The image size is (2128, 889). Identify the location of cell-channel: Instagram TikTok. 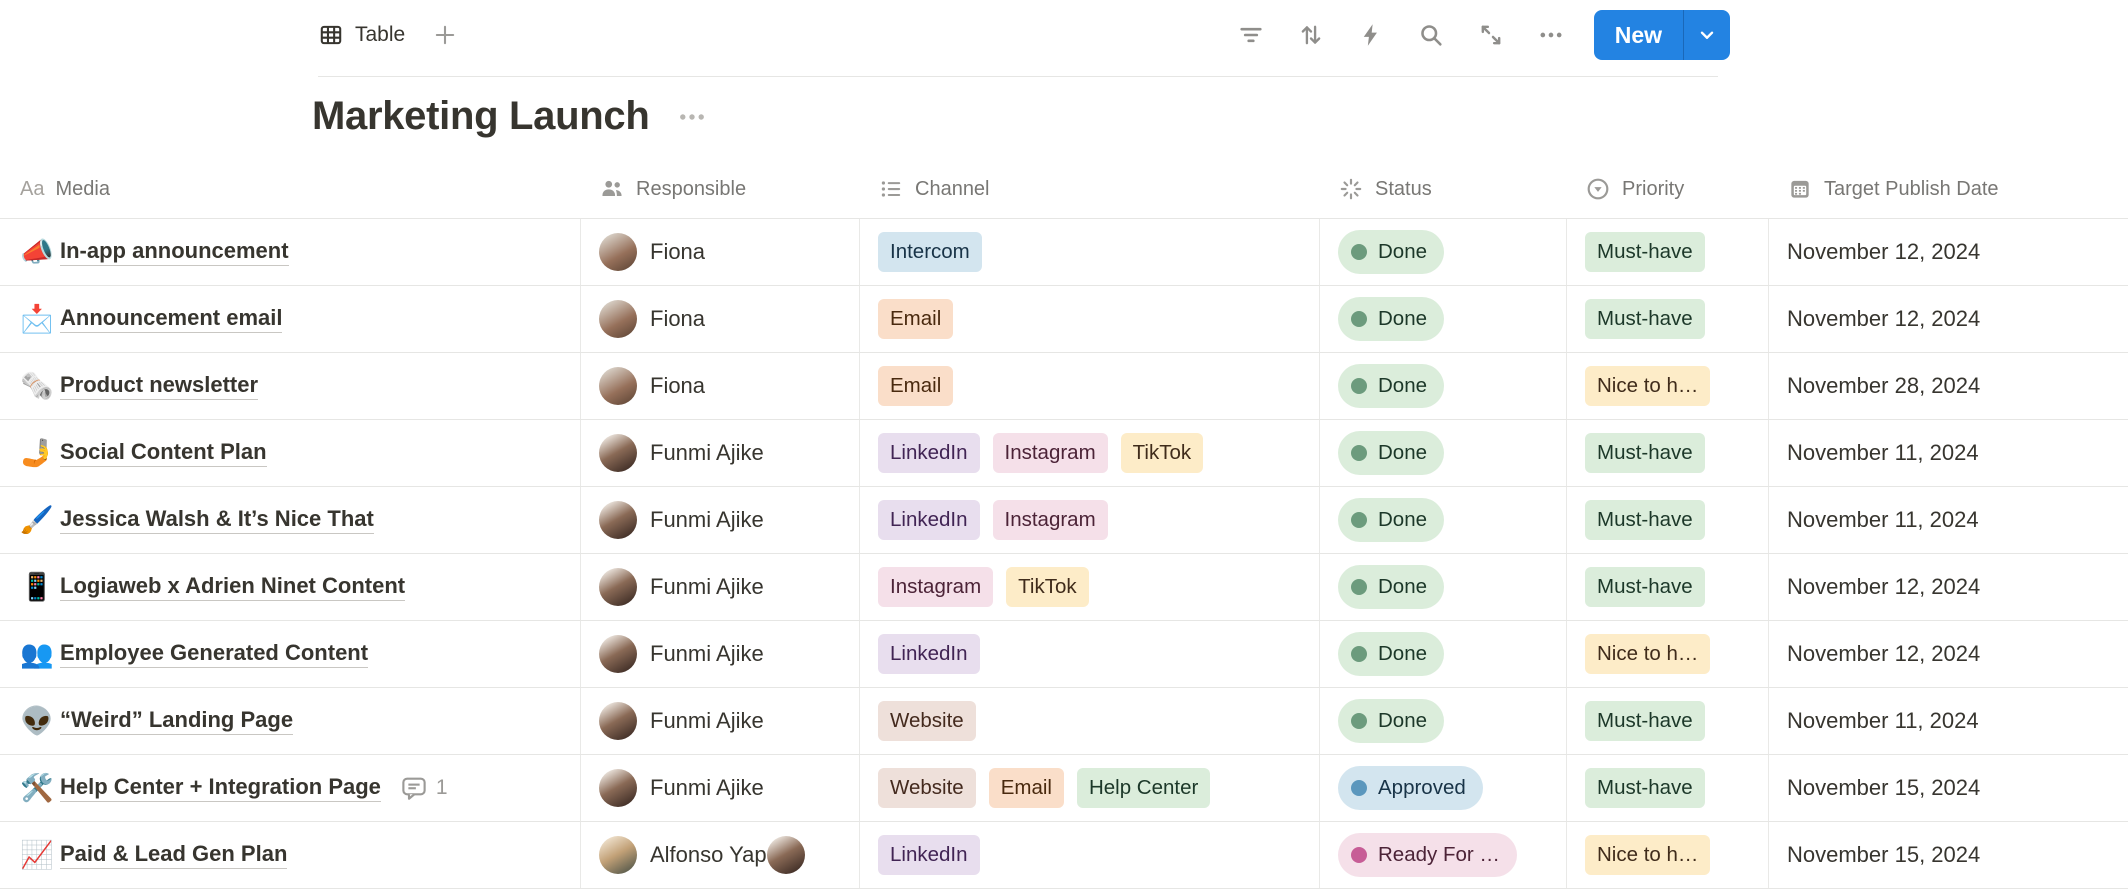
(1090, 587).